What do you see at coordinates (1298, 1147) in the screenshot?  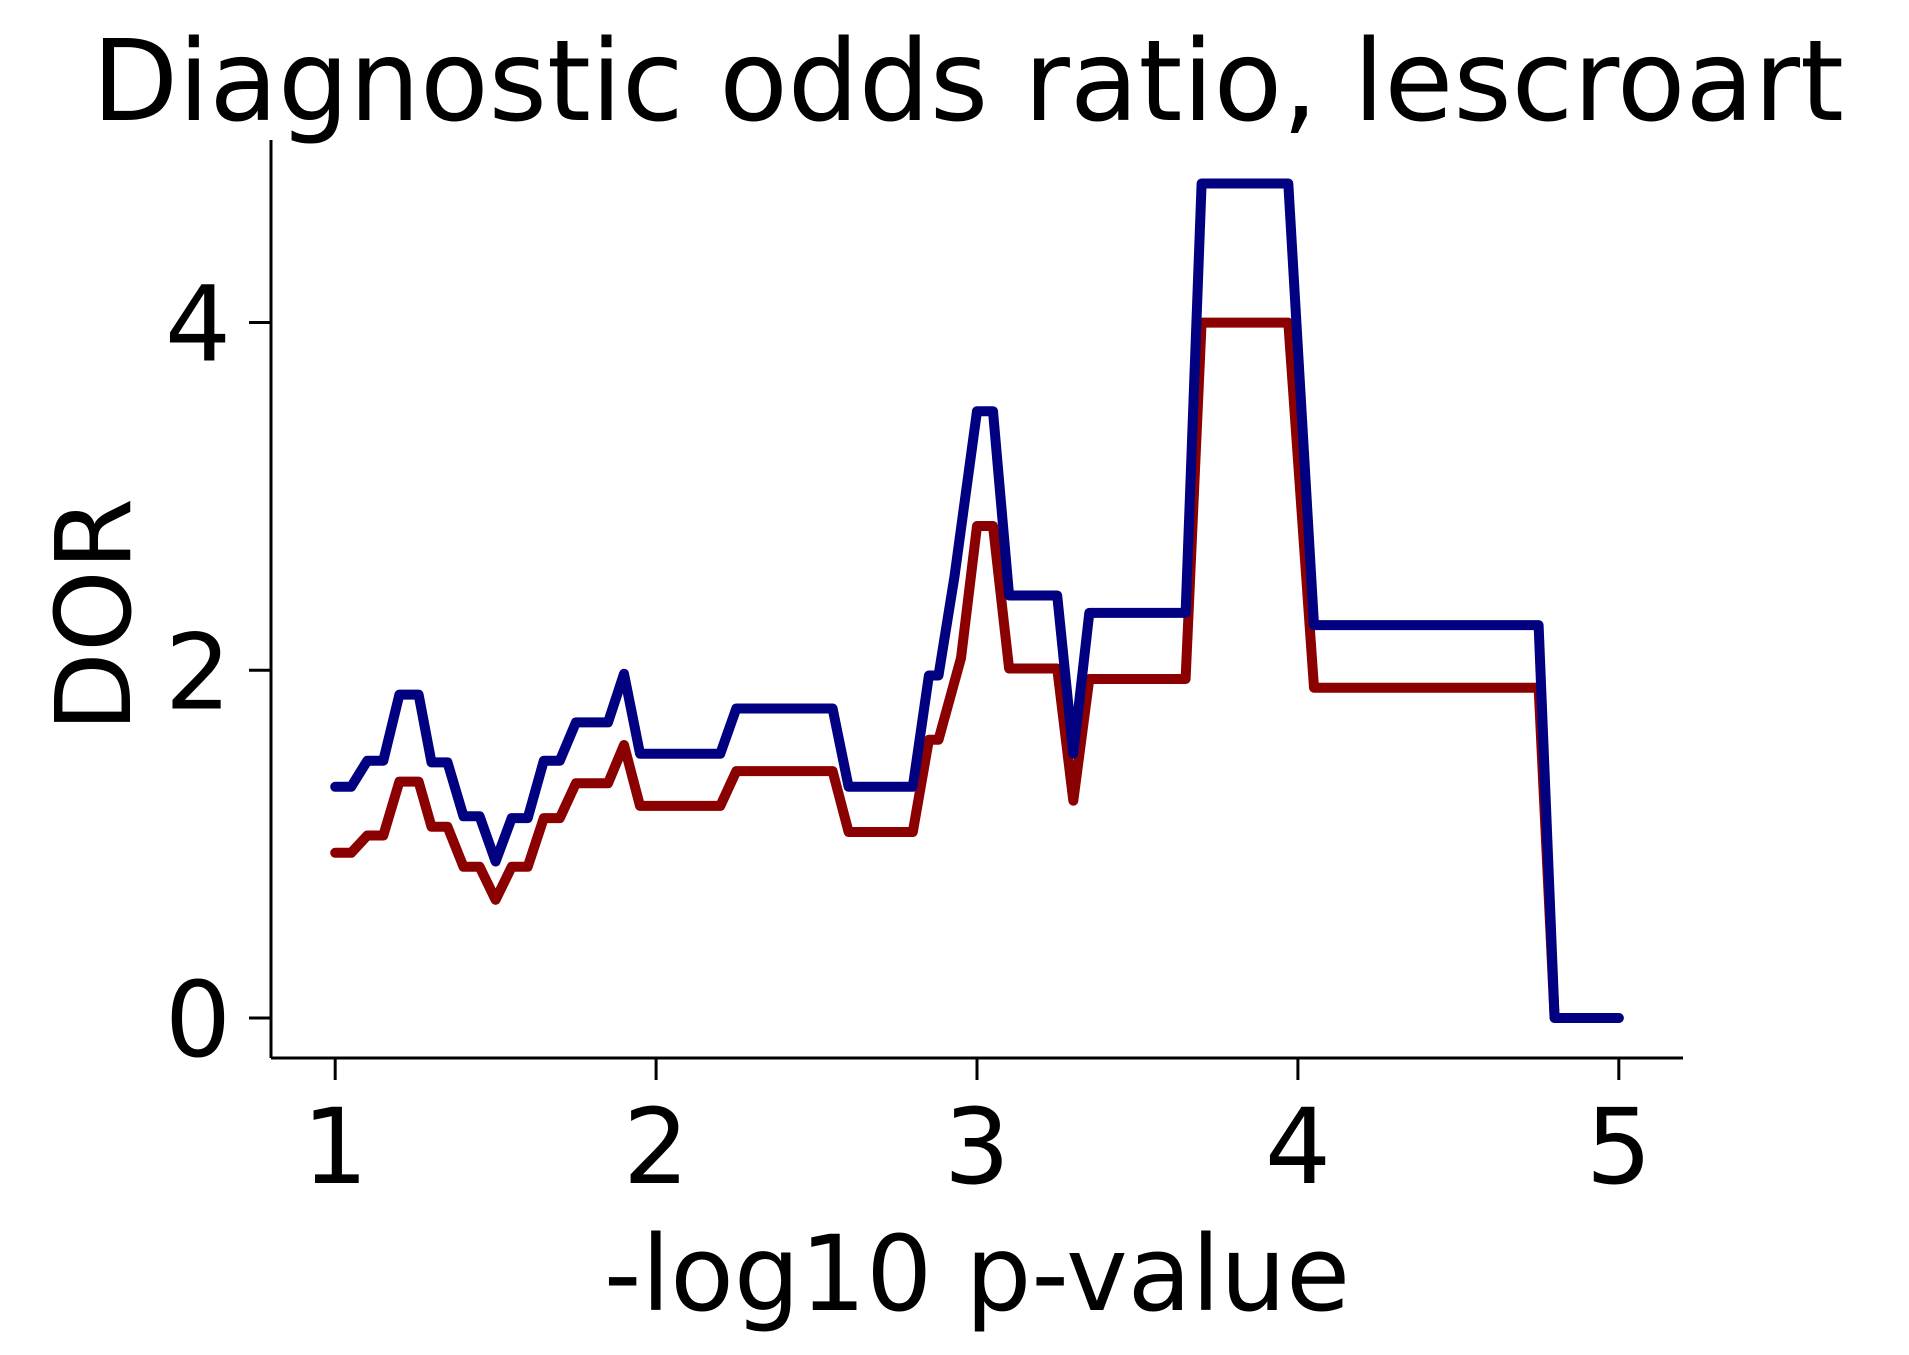 I see `x-tick-label: 4` at bounding box center [1298, 1147].